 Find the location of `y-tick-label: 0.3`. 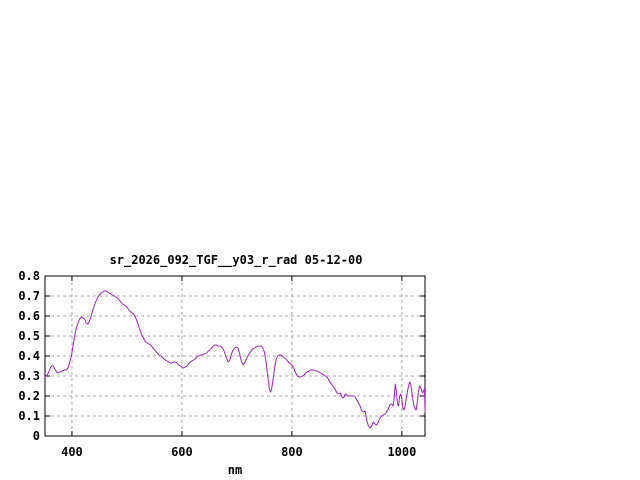

y-tick-label: 0.3 is located at coordinates (29, 376).